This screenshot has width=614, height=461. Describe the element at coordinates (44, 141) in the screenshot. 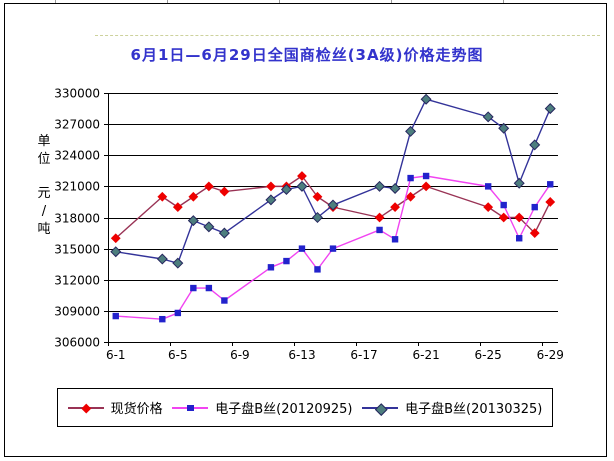

I see `y-axis-unit-char: 单` at that location.